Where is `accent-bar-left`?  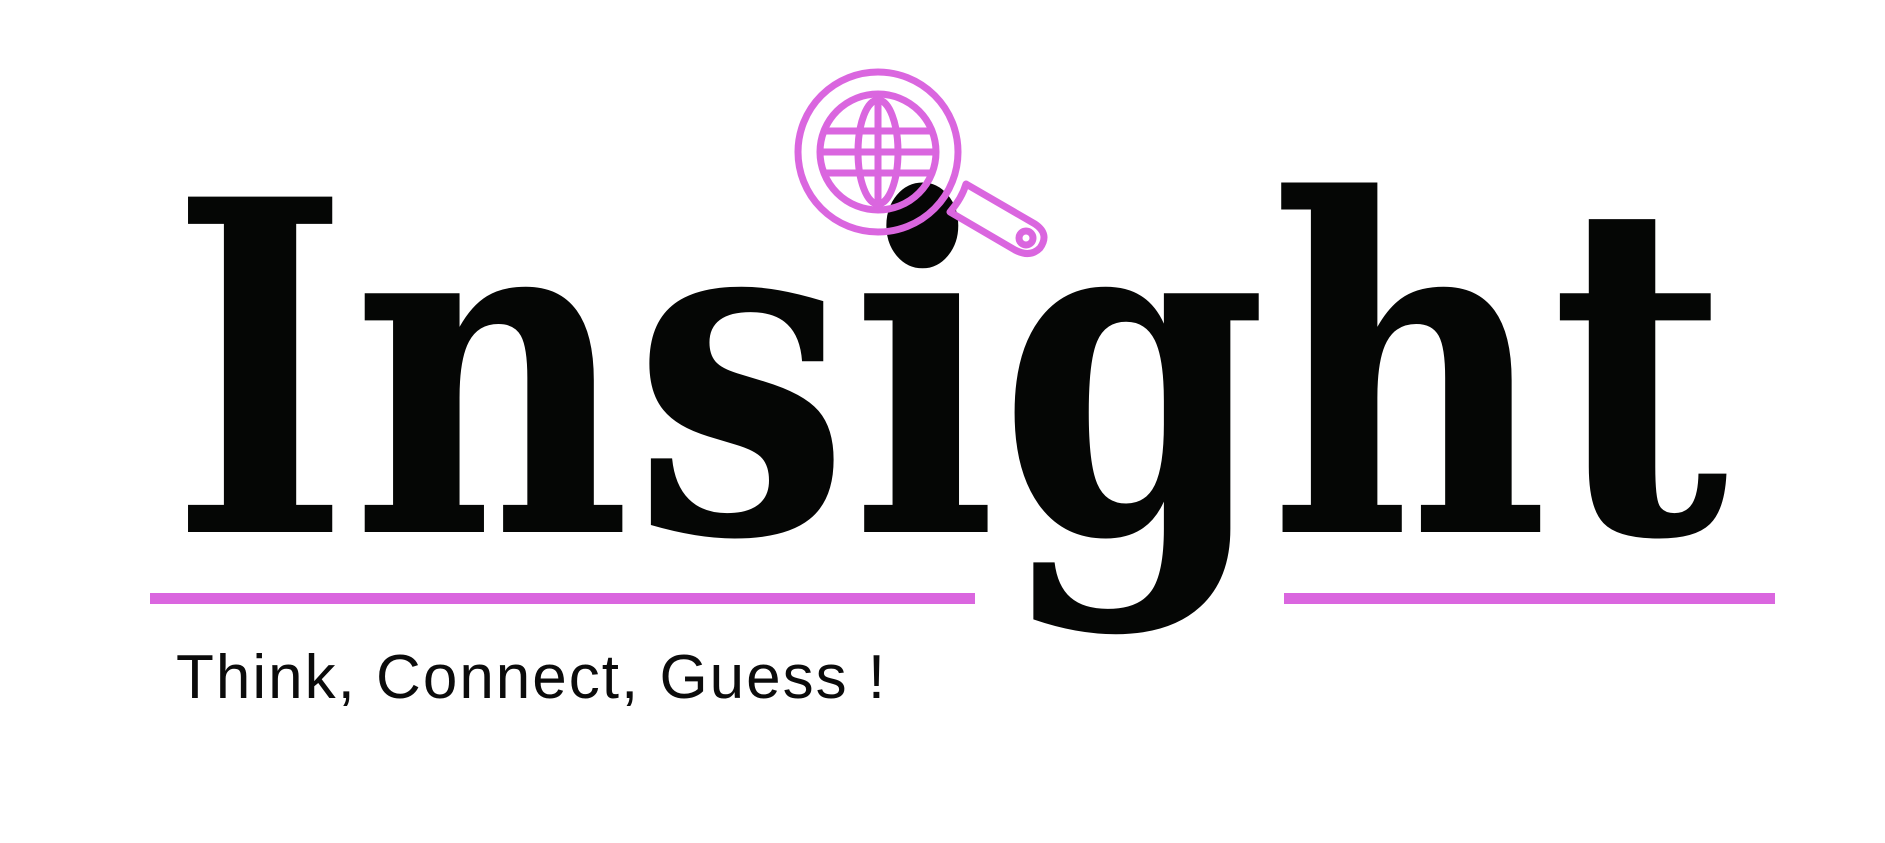
accent-bar-left is located at coordinates (562, 598).